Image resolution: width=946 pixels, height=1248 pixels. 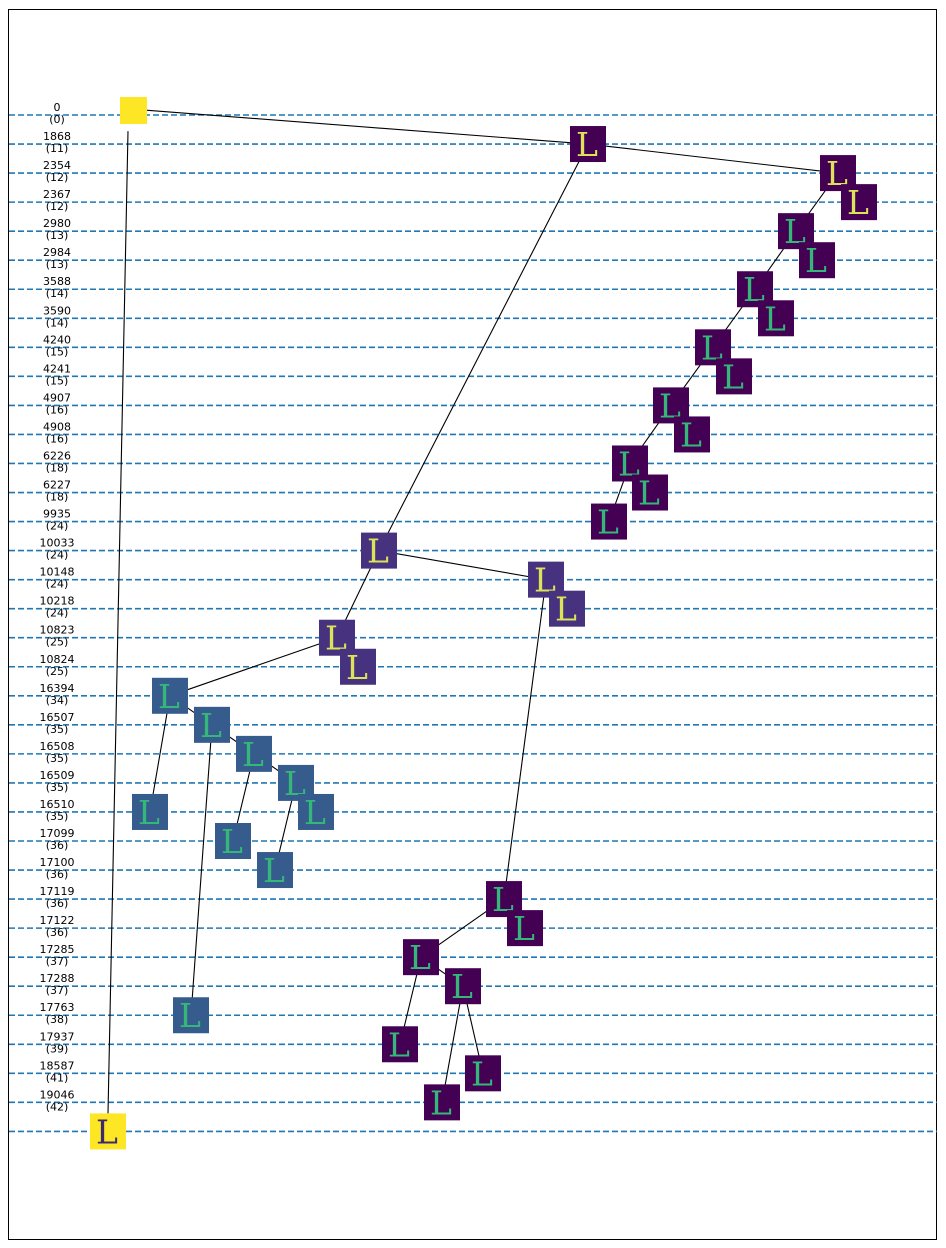 I want to click on level-depth-label: (15), so click(x=57, y=380).